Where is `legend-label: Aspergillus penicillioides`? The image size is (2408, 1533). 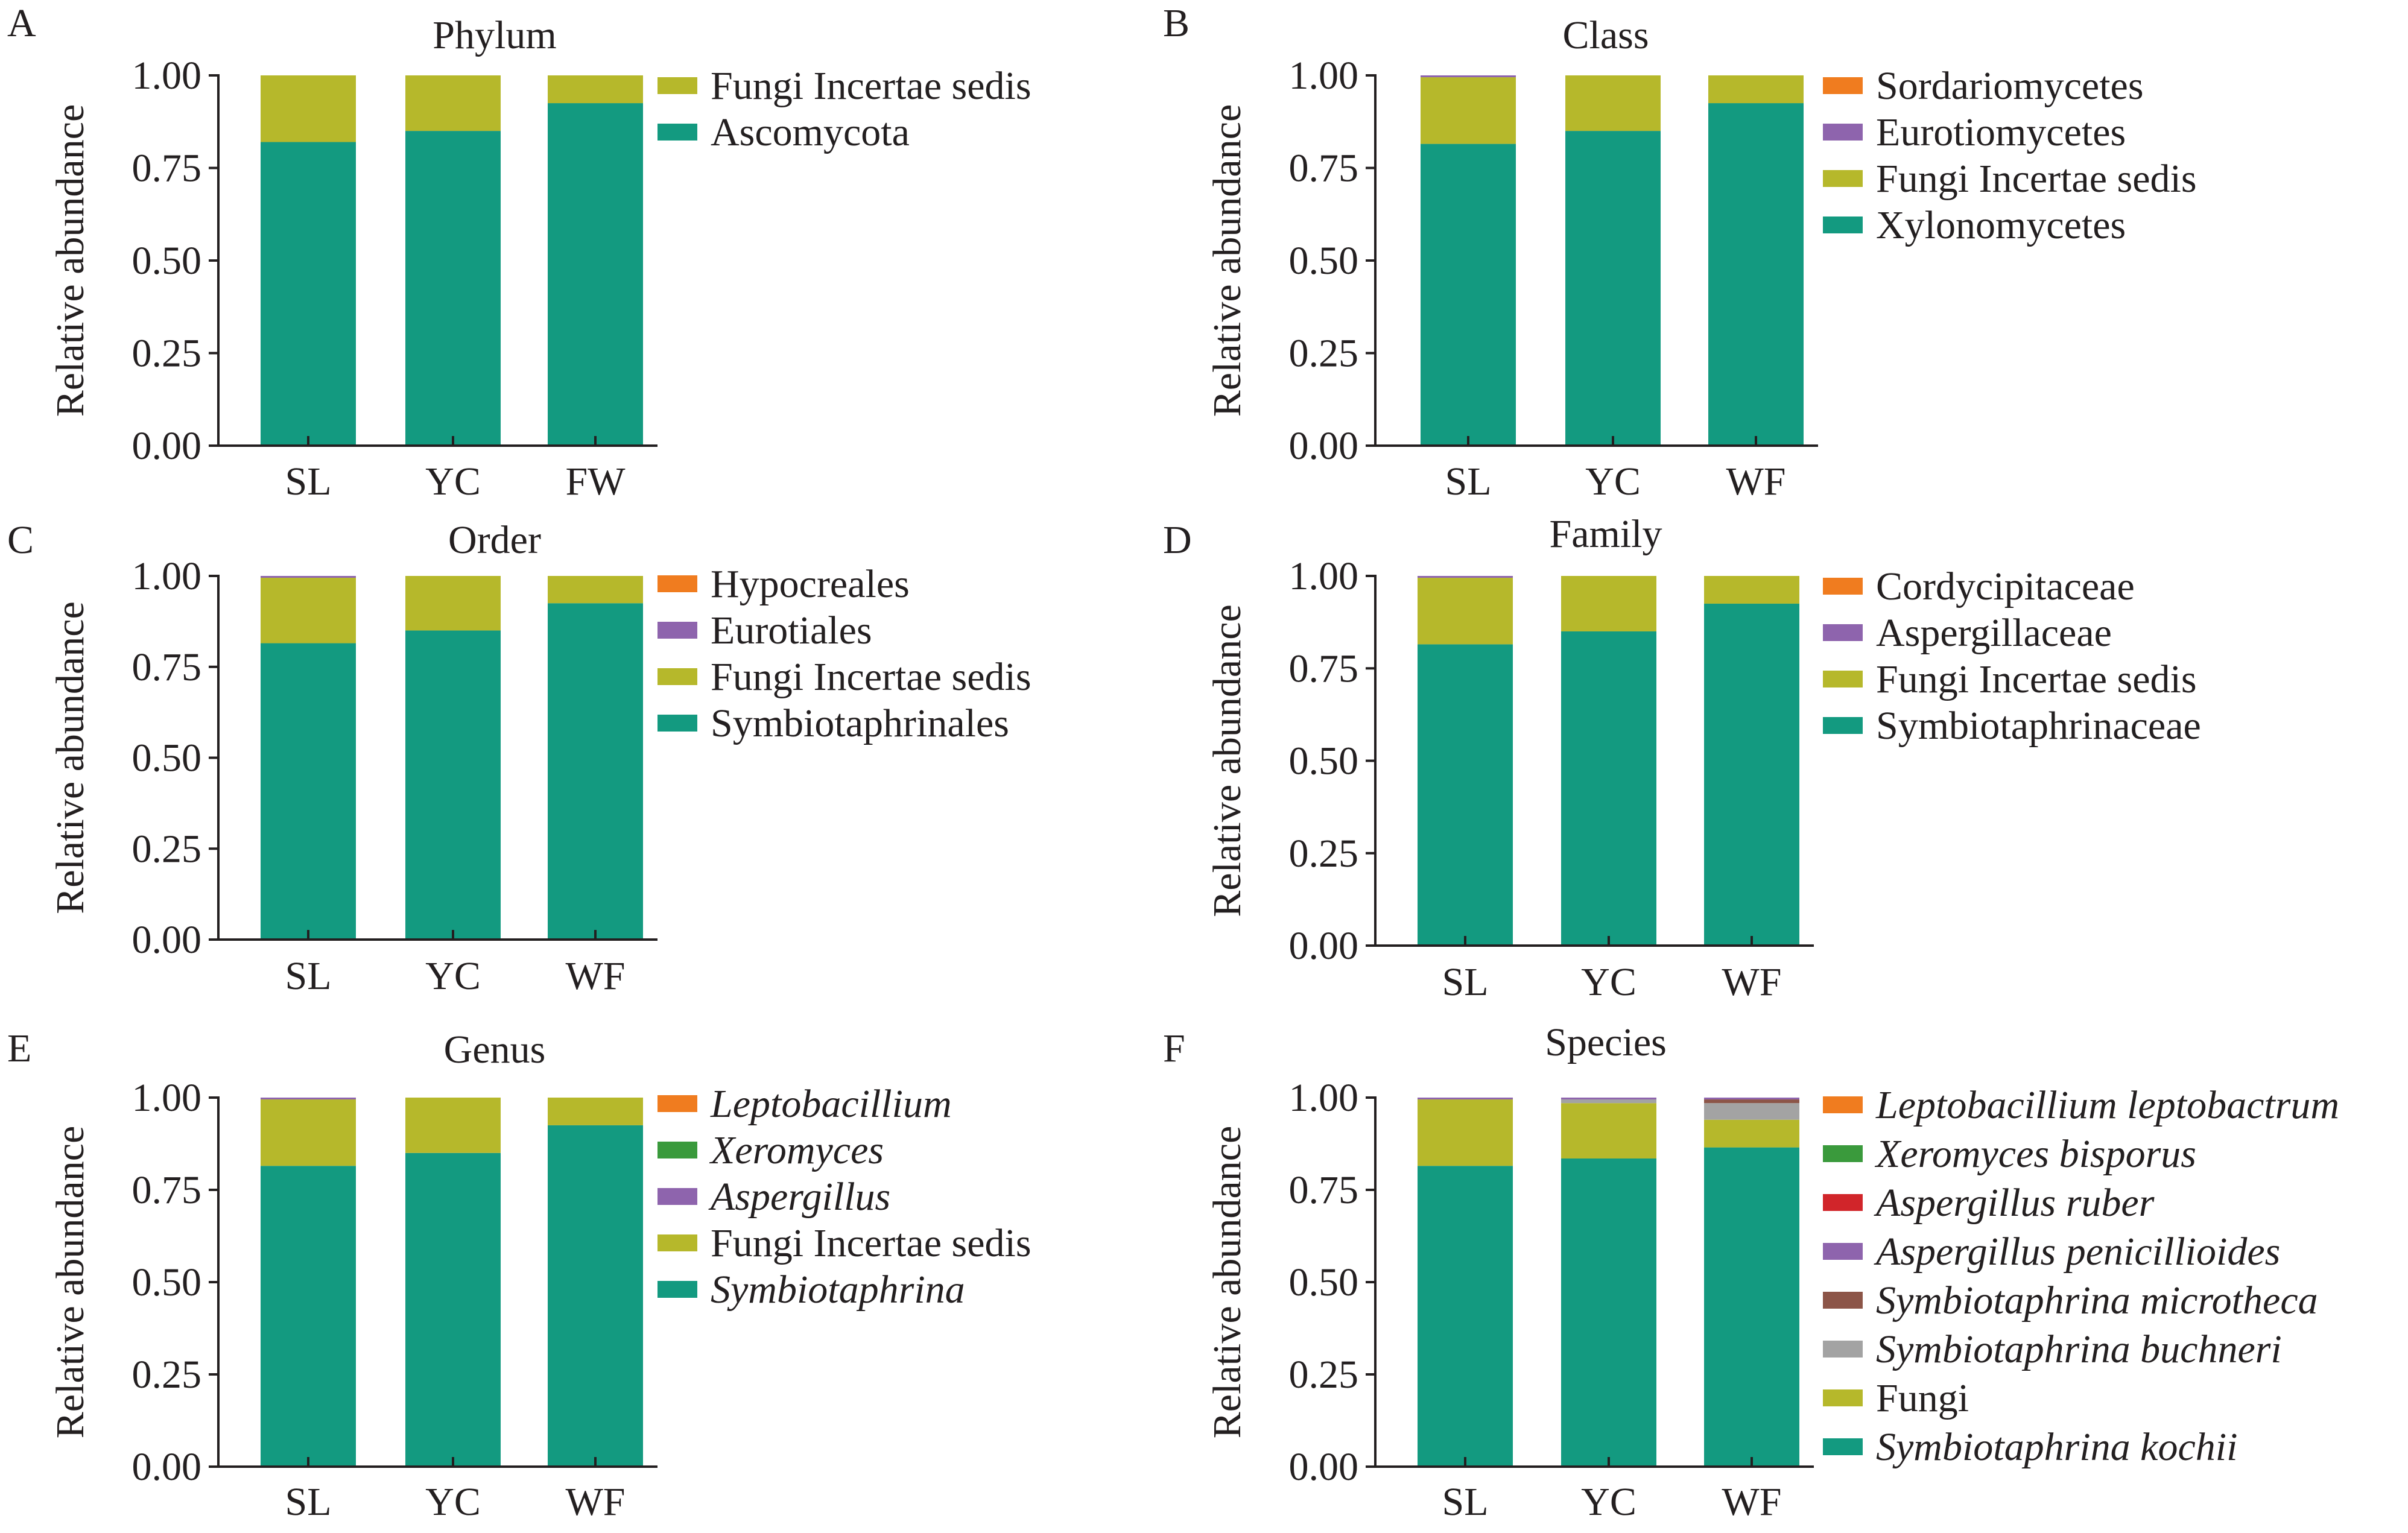 legend-label: Aspergillus penicillioides is located at coordinates (2077, 1252).